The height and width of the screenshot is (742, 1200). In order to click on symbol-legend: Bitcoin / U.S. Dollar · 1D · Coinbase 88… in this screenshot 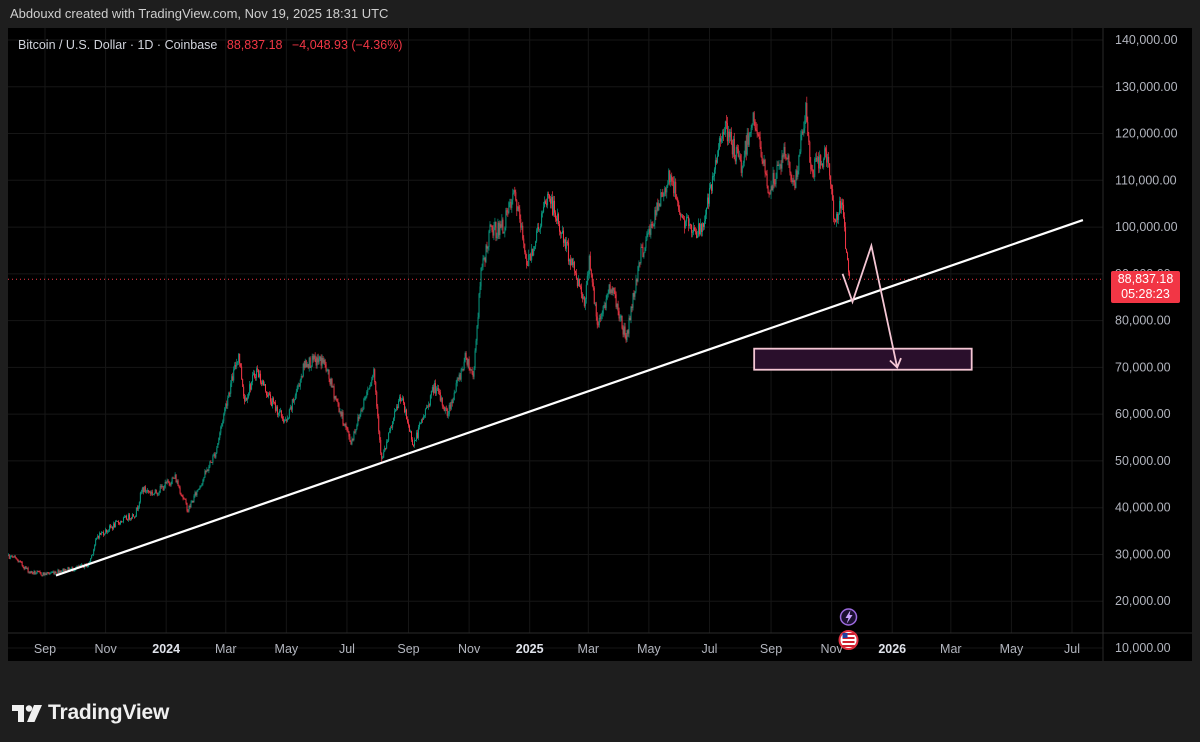, I will do `click(210, 45)`.